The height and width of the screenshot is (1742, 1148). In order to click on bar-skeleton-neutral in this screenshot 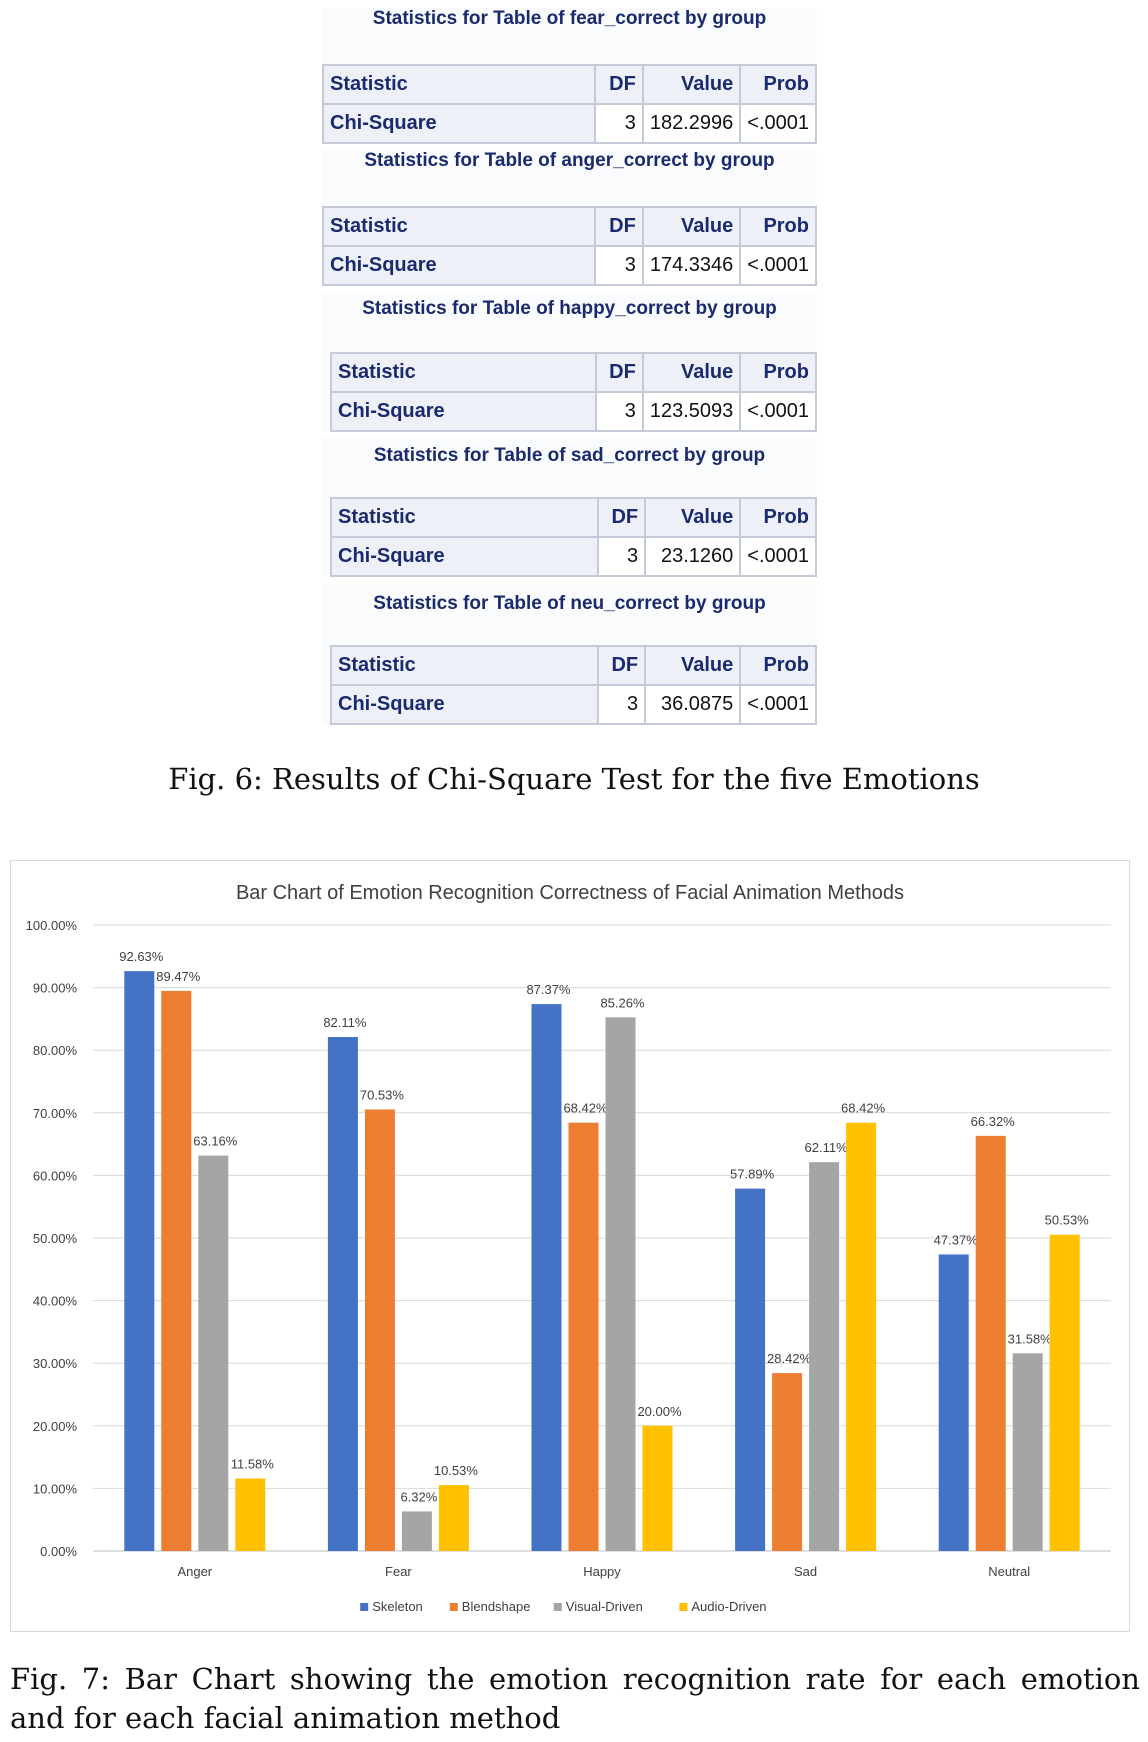, I will do `click(953, 1402)`.